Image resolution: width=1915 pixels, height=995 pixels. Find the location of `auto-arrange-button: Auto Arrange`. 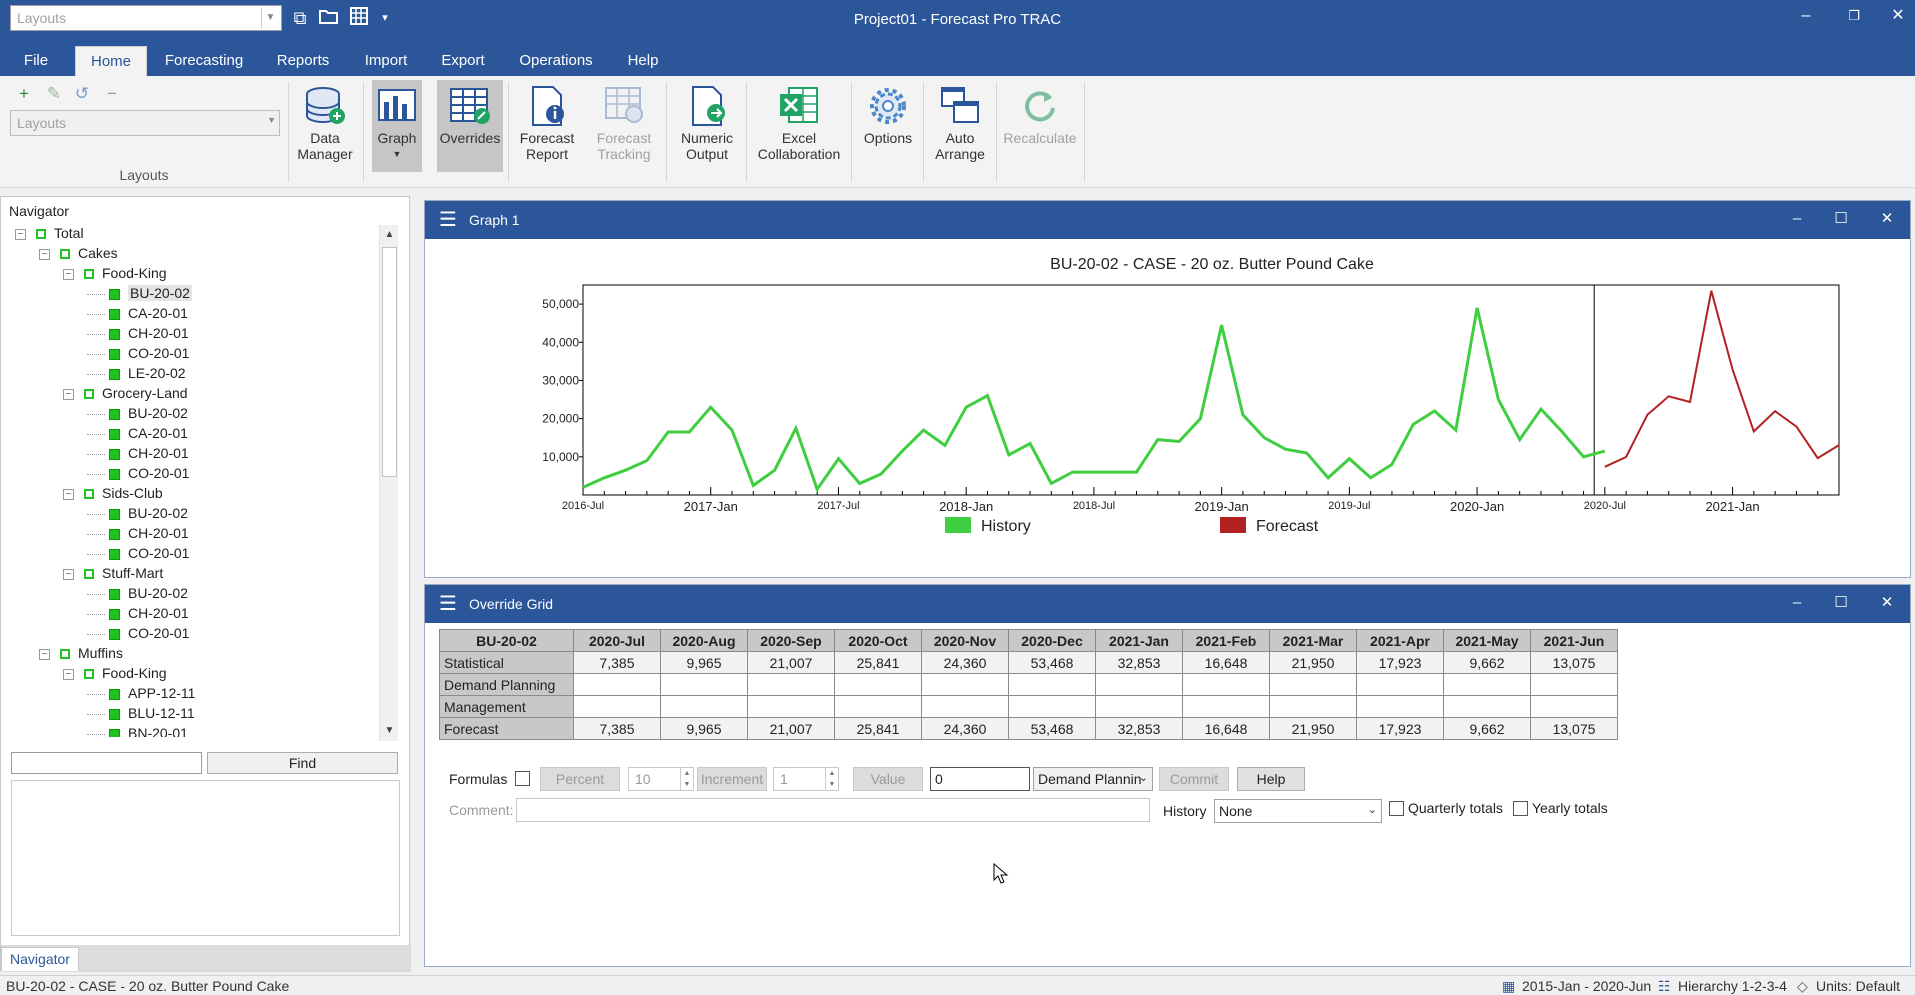

auto-arrange-button: Auto Arrange is located at coordinates (960, 126).